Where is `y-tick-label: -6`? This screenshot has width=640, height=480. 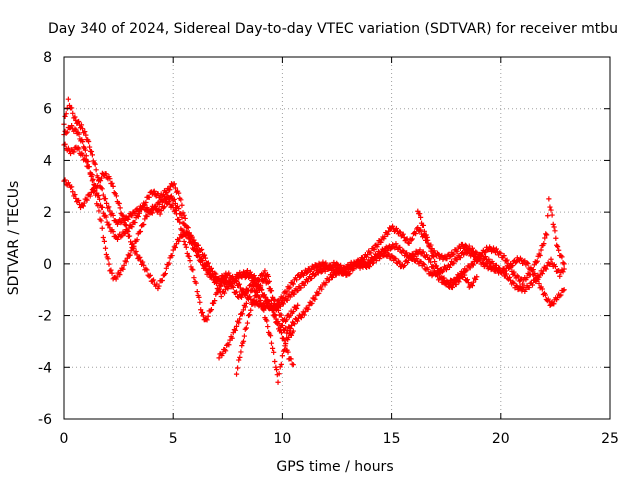 y-tick-label: -6 is located at coordinates (45, 420).